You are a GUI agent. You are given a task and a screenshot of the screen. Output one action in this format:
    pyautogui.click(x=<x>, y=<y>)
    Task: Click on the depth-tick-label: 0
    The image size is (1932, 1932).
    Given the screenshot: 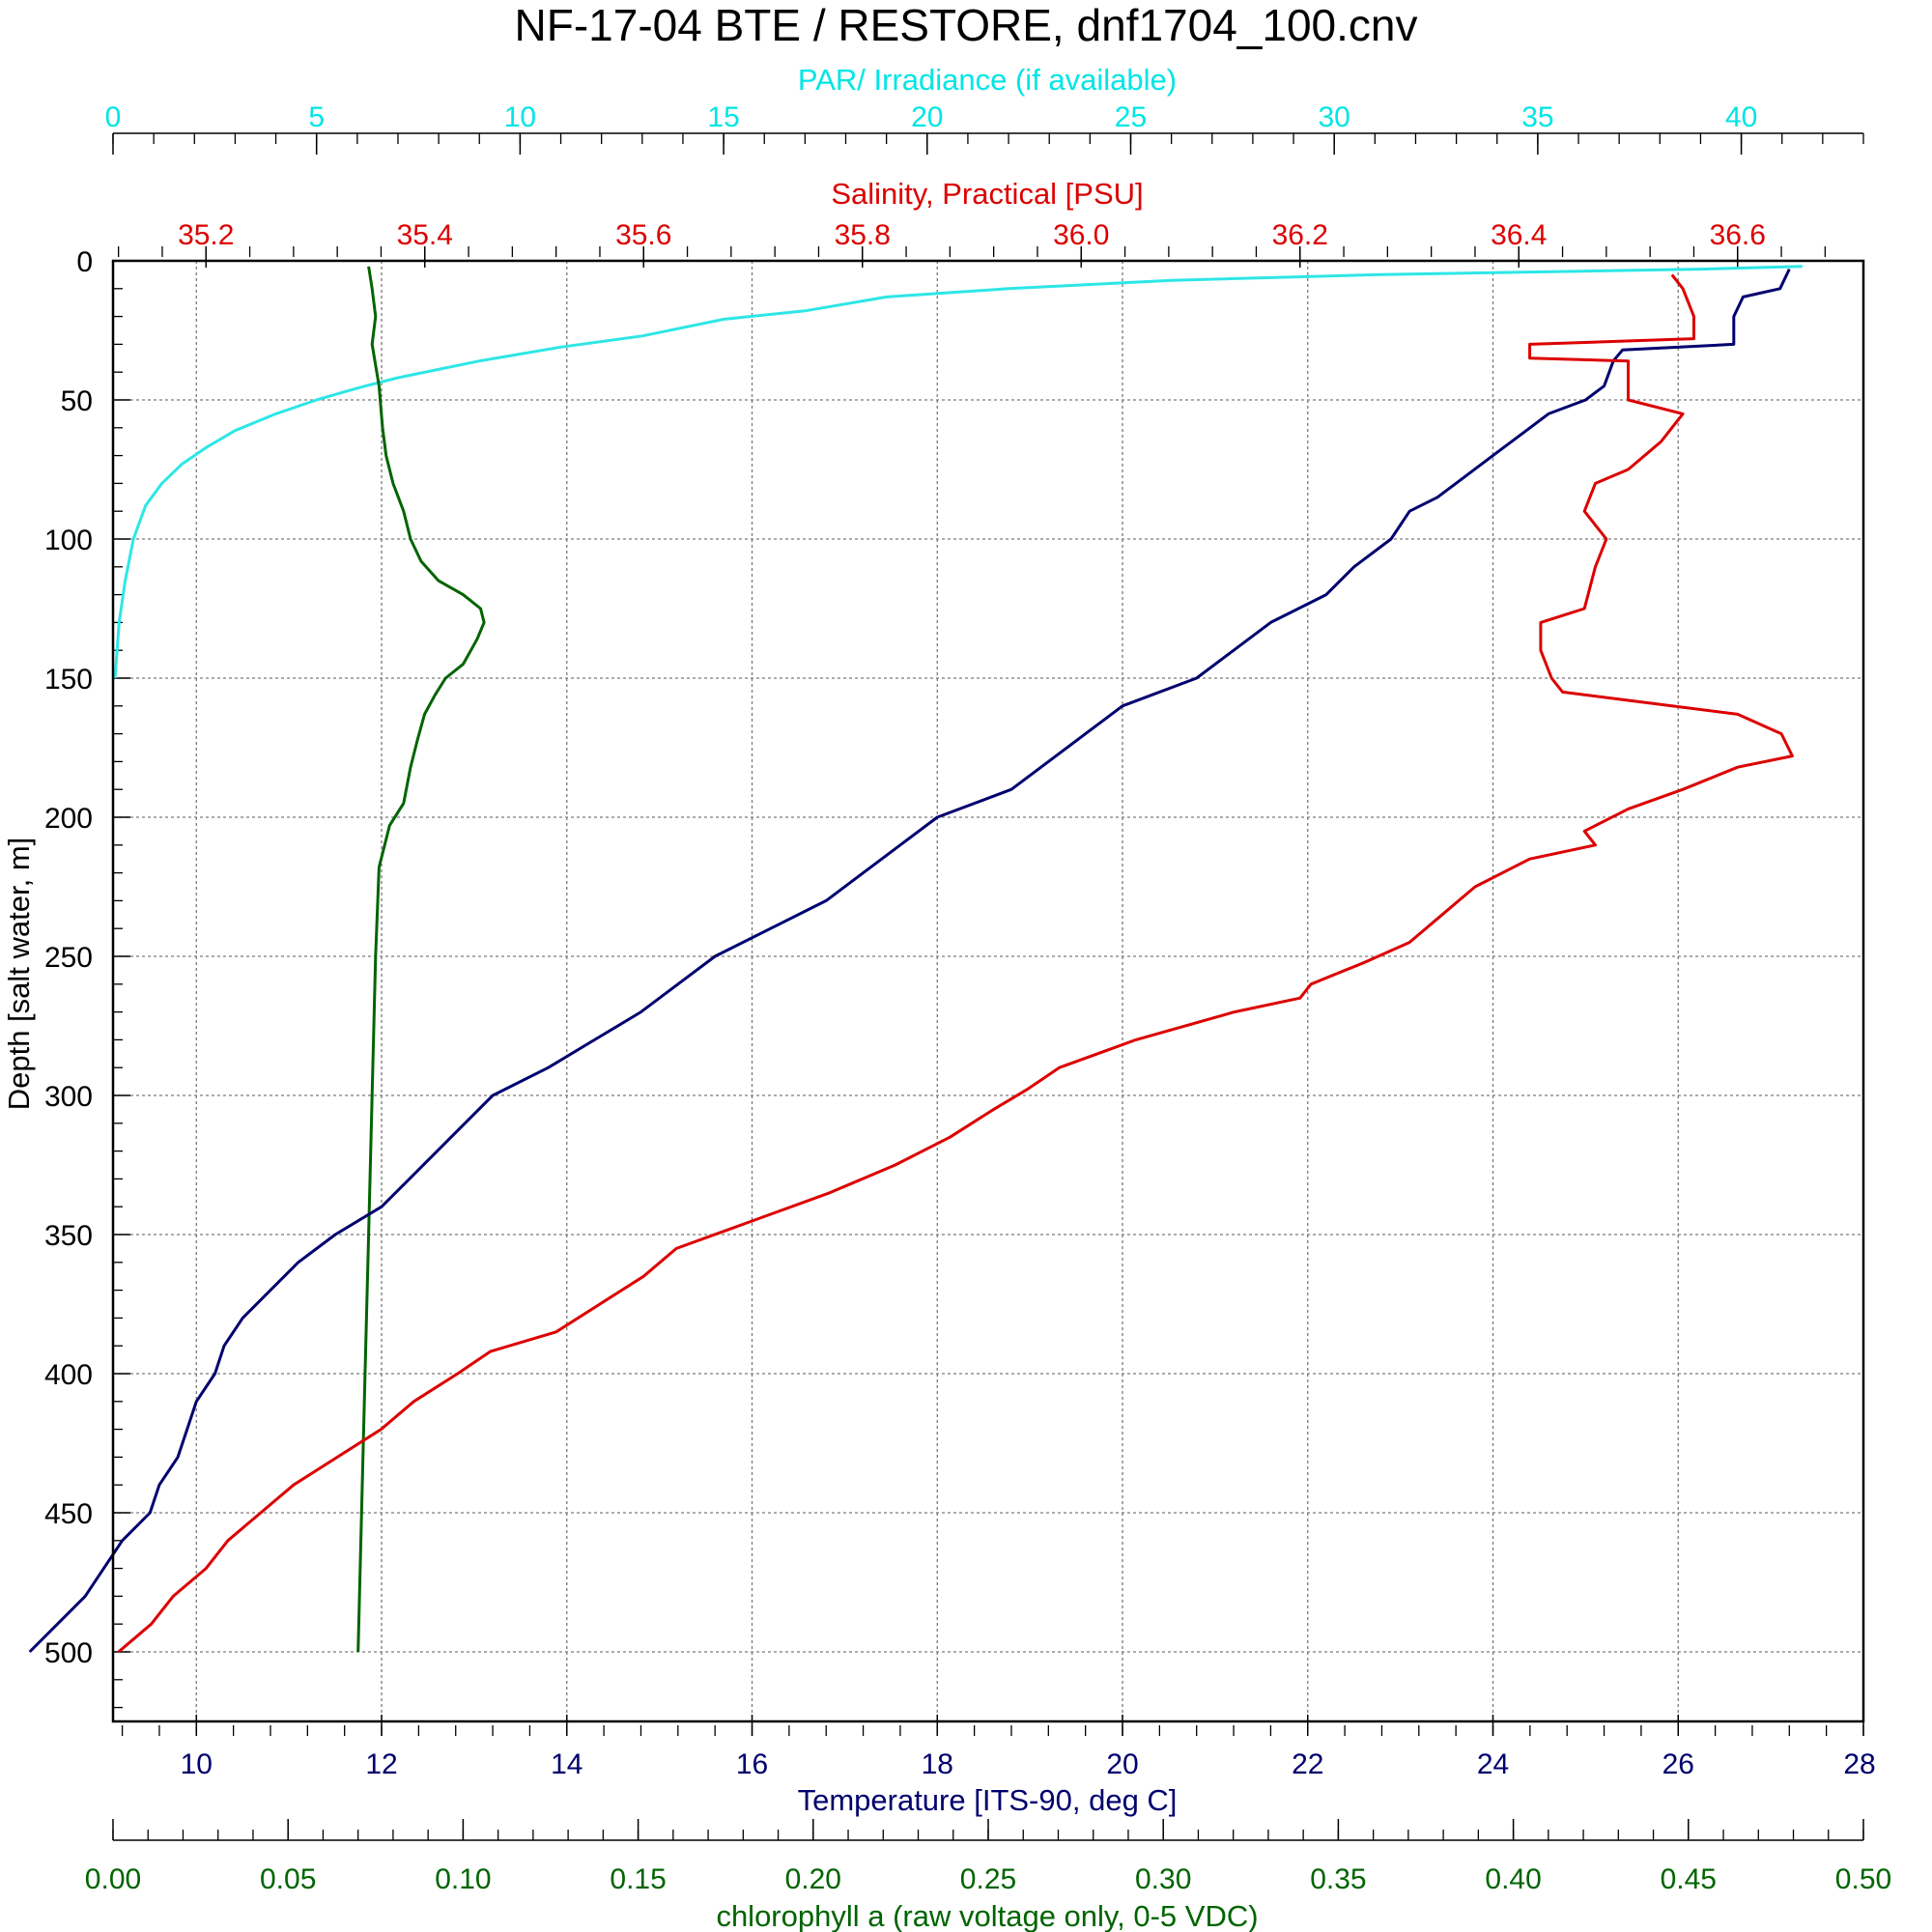 What is the action you would take?
    pyautogui.click(x=84, y=262)
    